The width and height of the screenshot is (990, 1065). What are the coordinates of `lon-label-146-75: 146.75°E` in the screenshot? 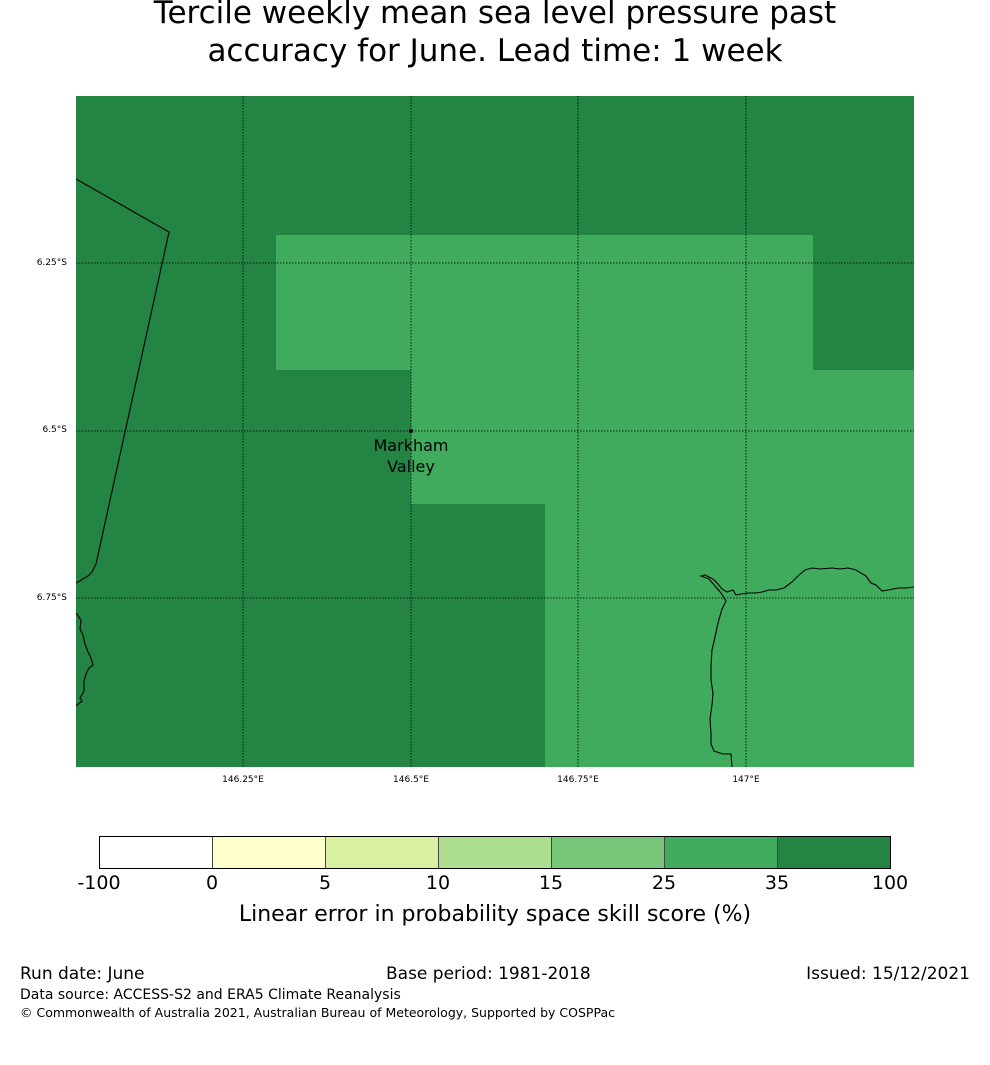 It's located at (578, 780).